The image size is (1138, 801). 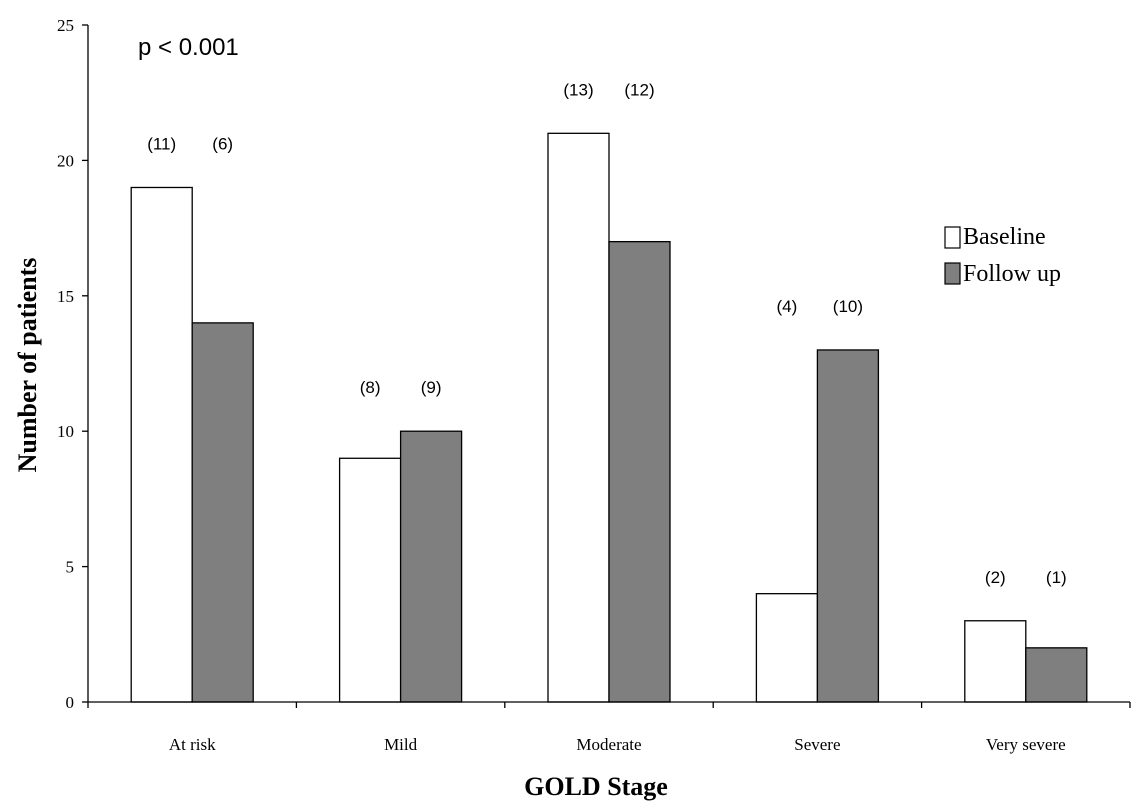 I want to click on y-tick-label: 0, so click(x=70, y=702).